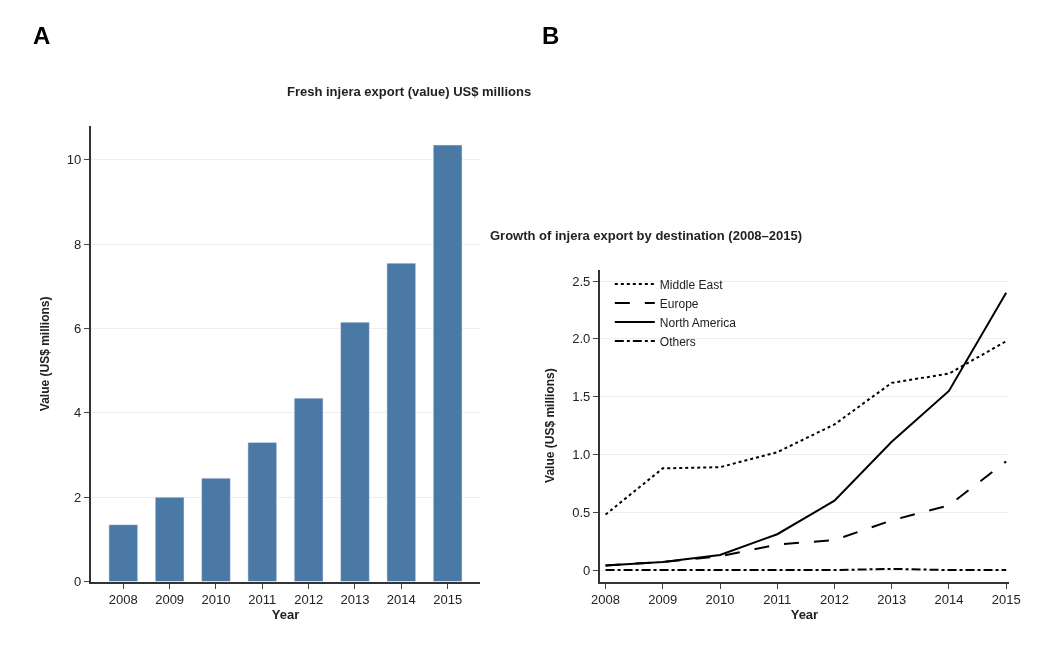 The height and width of the screenshot is (669, 1043). I want to click on y-tick-label: 2, so click(78, 497).